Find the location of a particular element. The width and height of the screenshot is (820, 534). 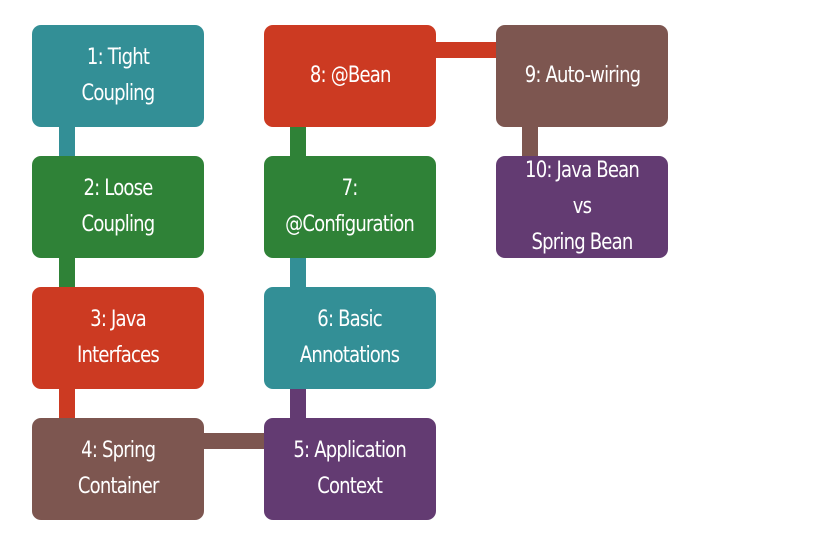

step-5-label: 5: Application Context is located at coordinates (350, 468).